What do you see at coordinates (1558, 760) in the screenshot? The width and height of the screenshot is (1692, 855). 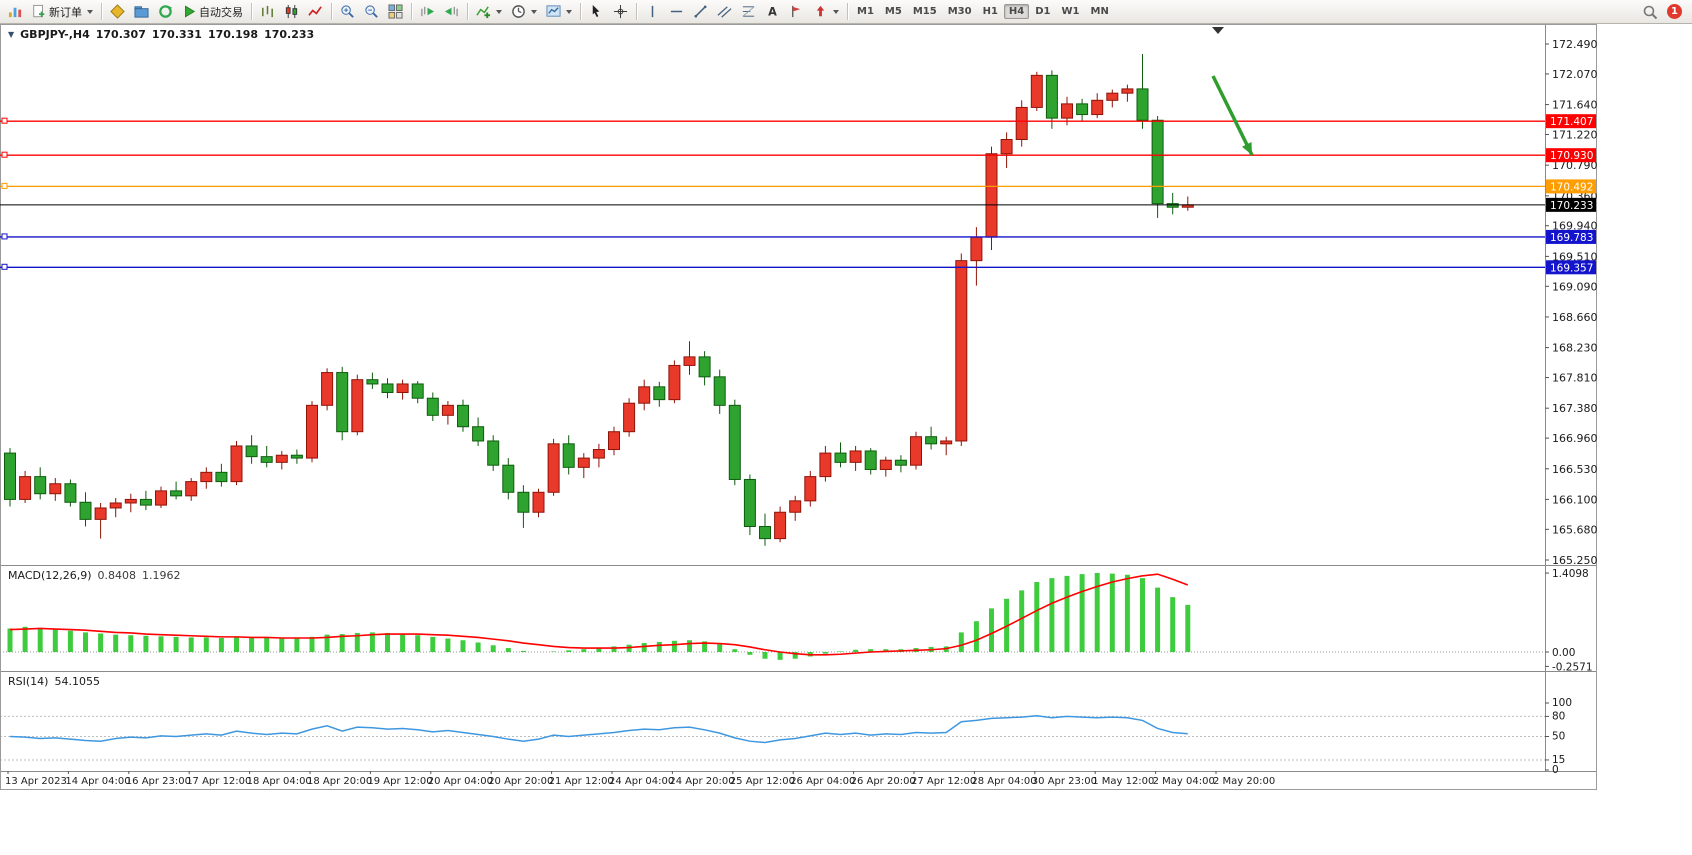 I see `svg-text: 15` at bounding box center [1558, 760].